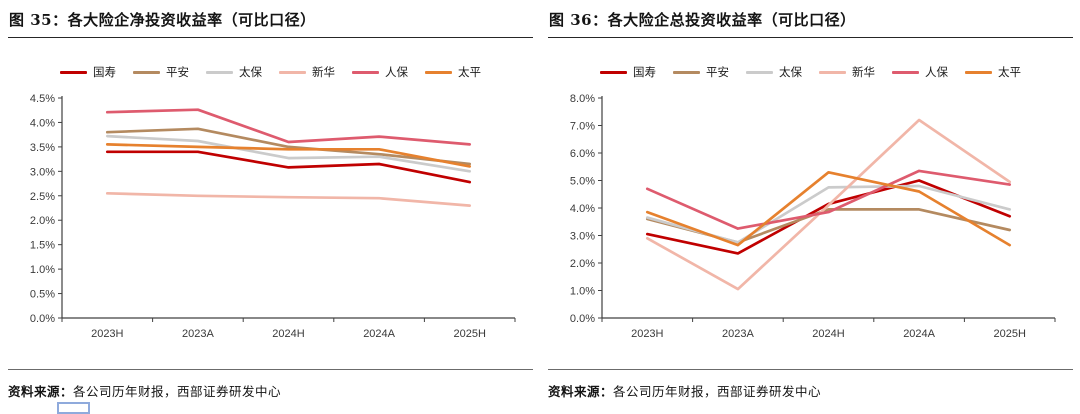 Image resolution: width=1080 pixels, height=414 pixels. What do you see at coordinates (810, 22) in the screenshot?
I see `figure-36-title: 图 36：各大险企总投资收益率（可比口径）` at bounding box center [810, 22].